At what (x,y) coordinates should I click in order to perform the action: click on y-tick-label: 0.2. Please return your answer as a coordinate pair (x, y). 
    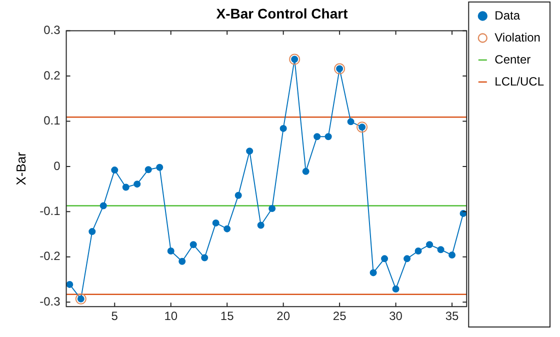
    Looking at the image, I should click on (52, 75).